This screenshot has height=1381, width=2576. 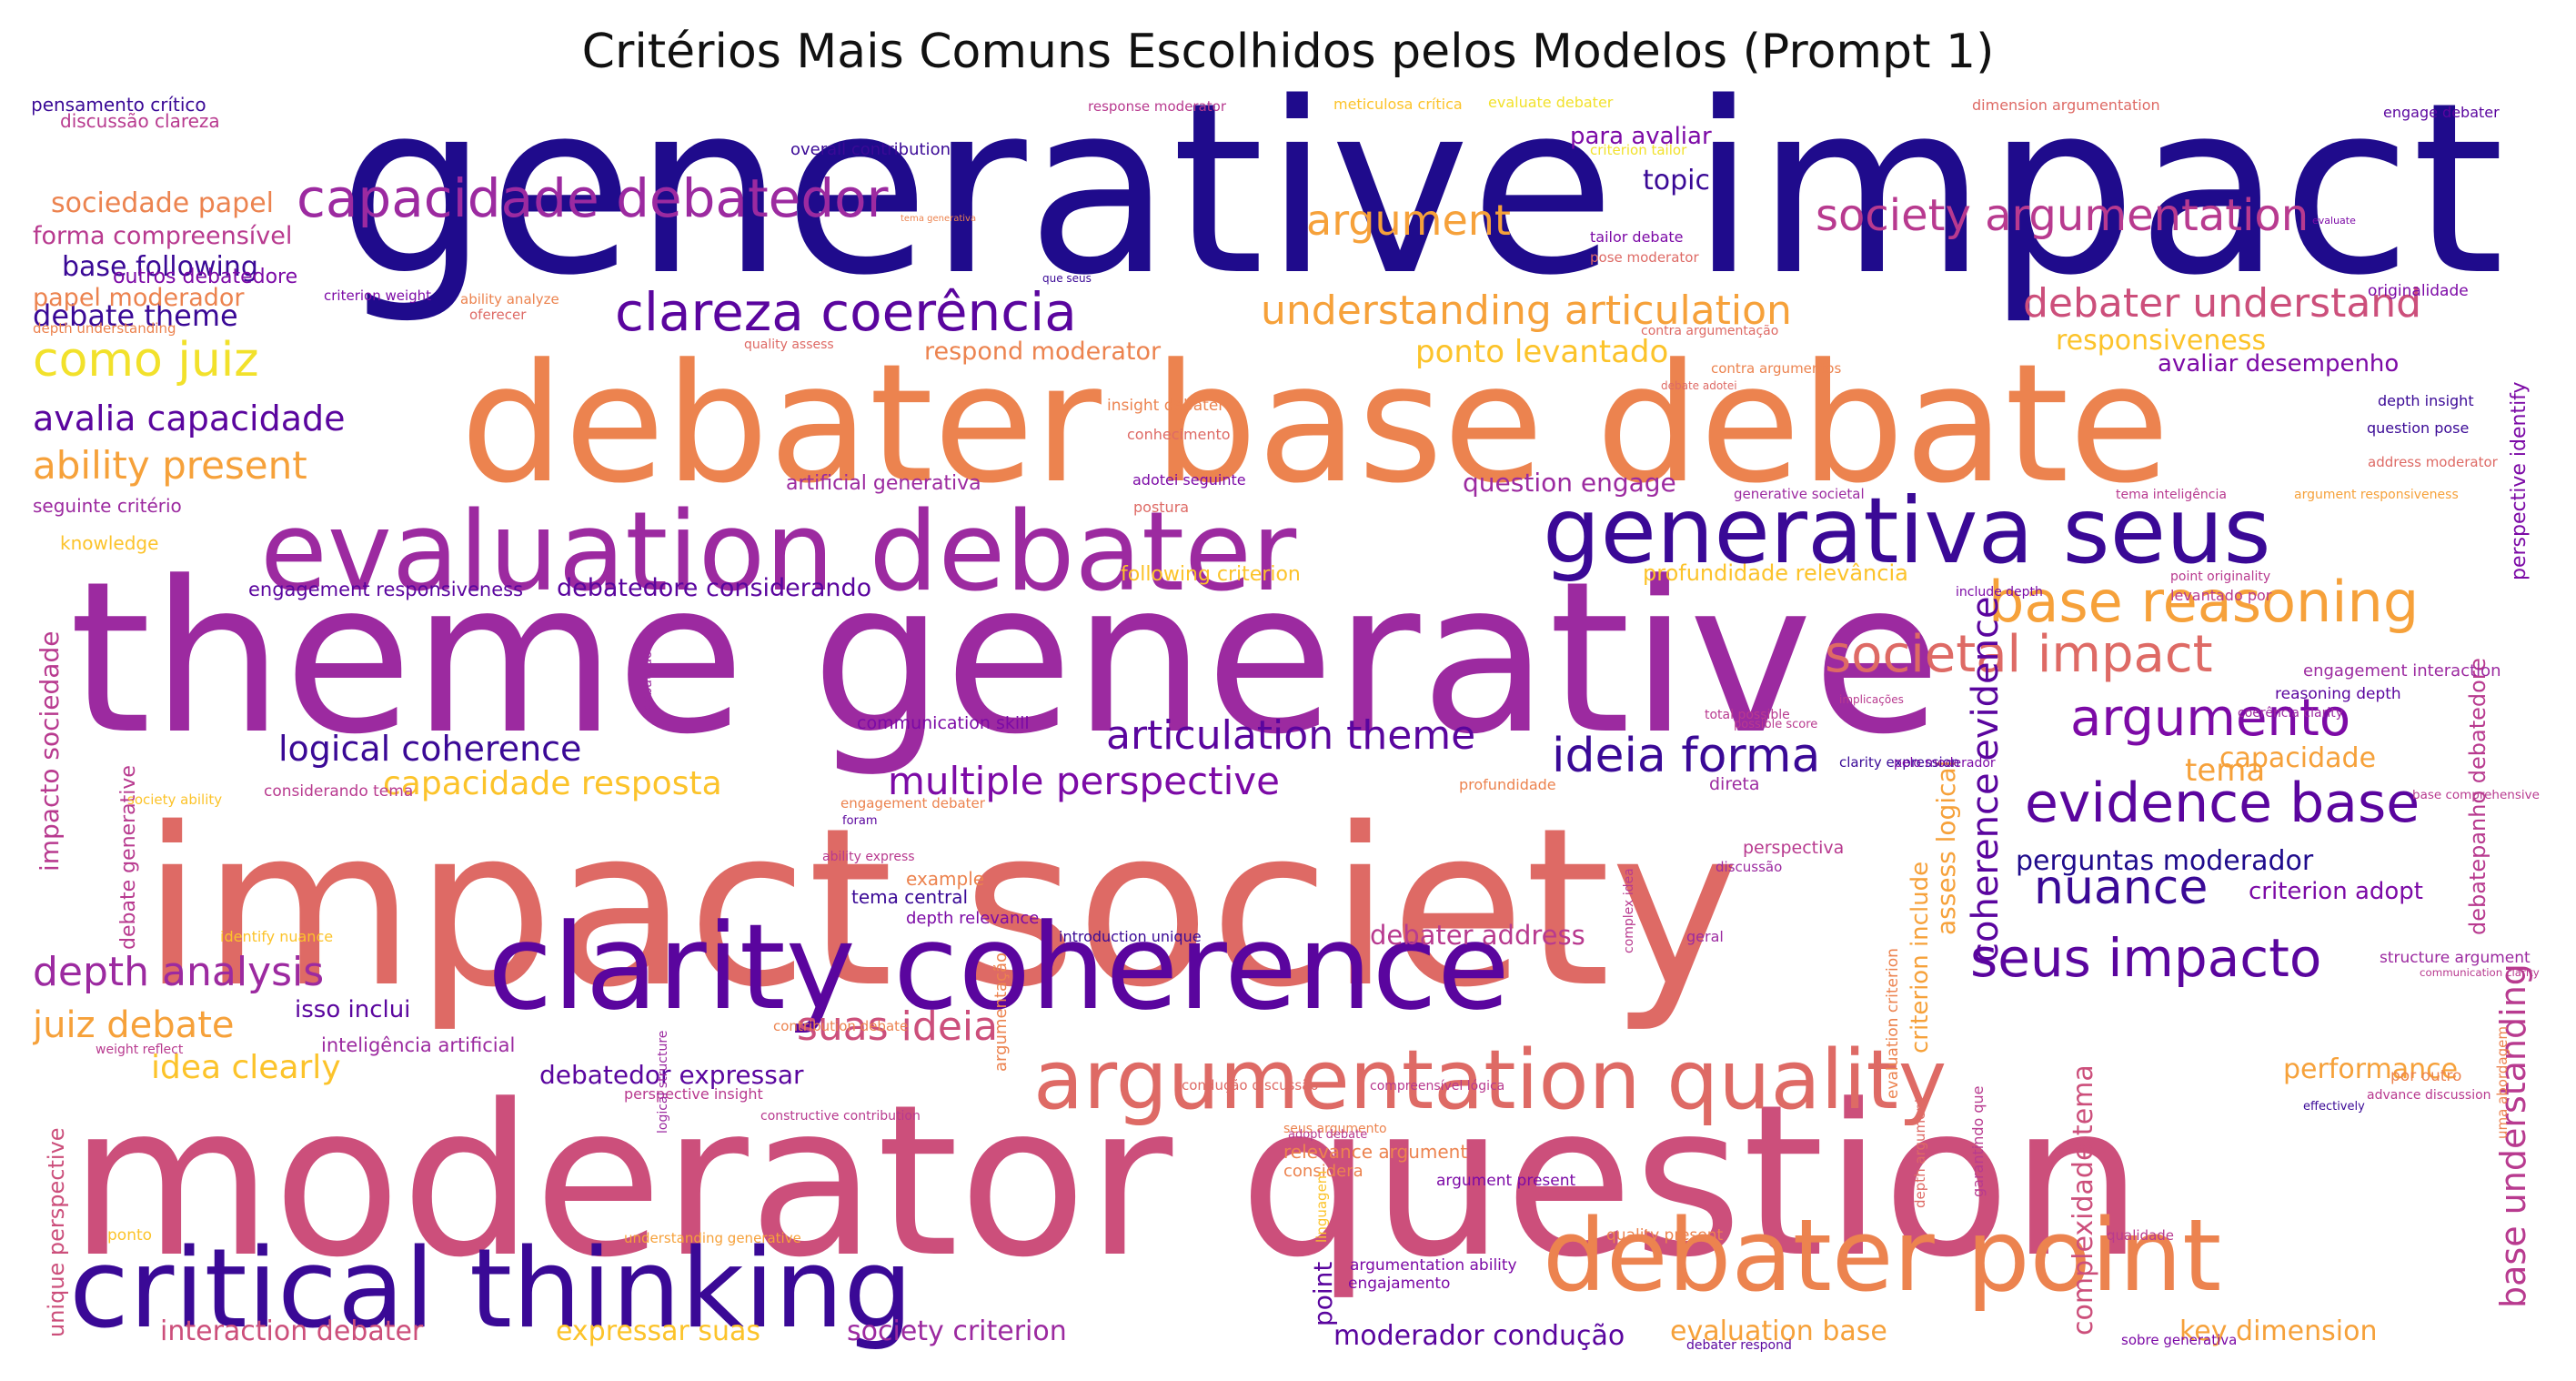 I want to click on word-13: understanding articulation, so click(x=1526, y=310).